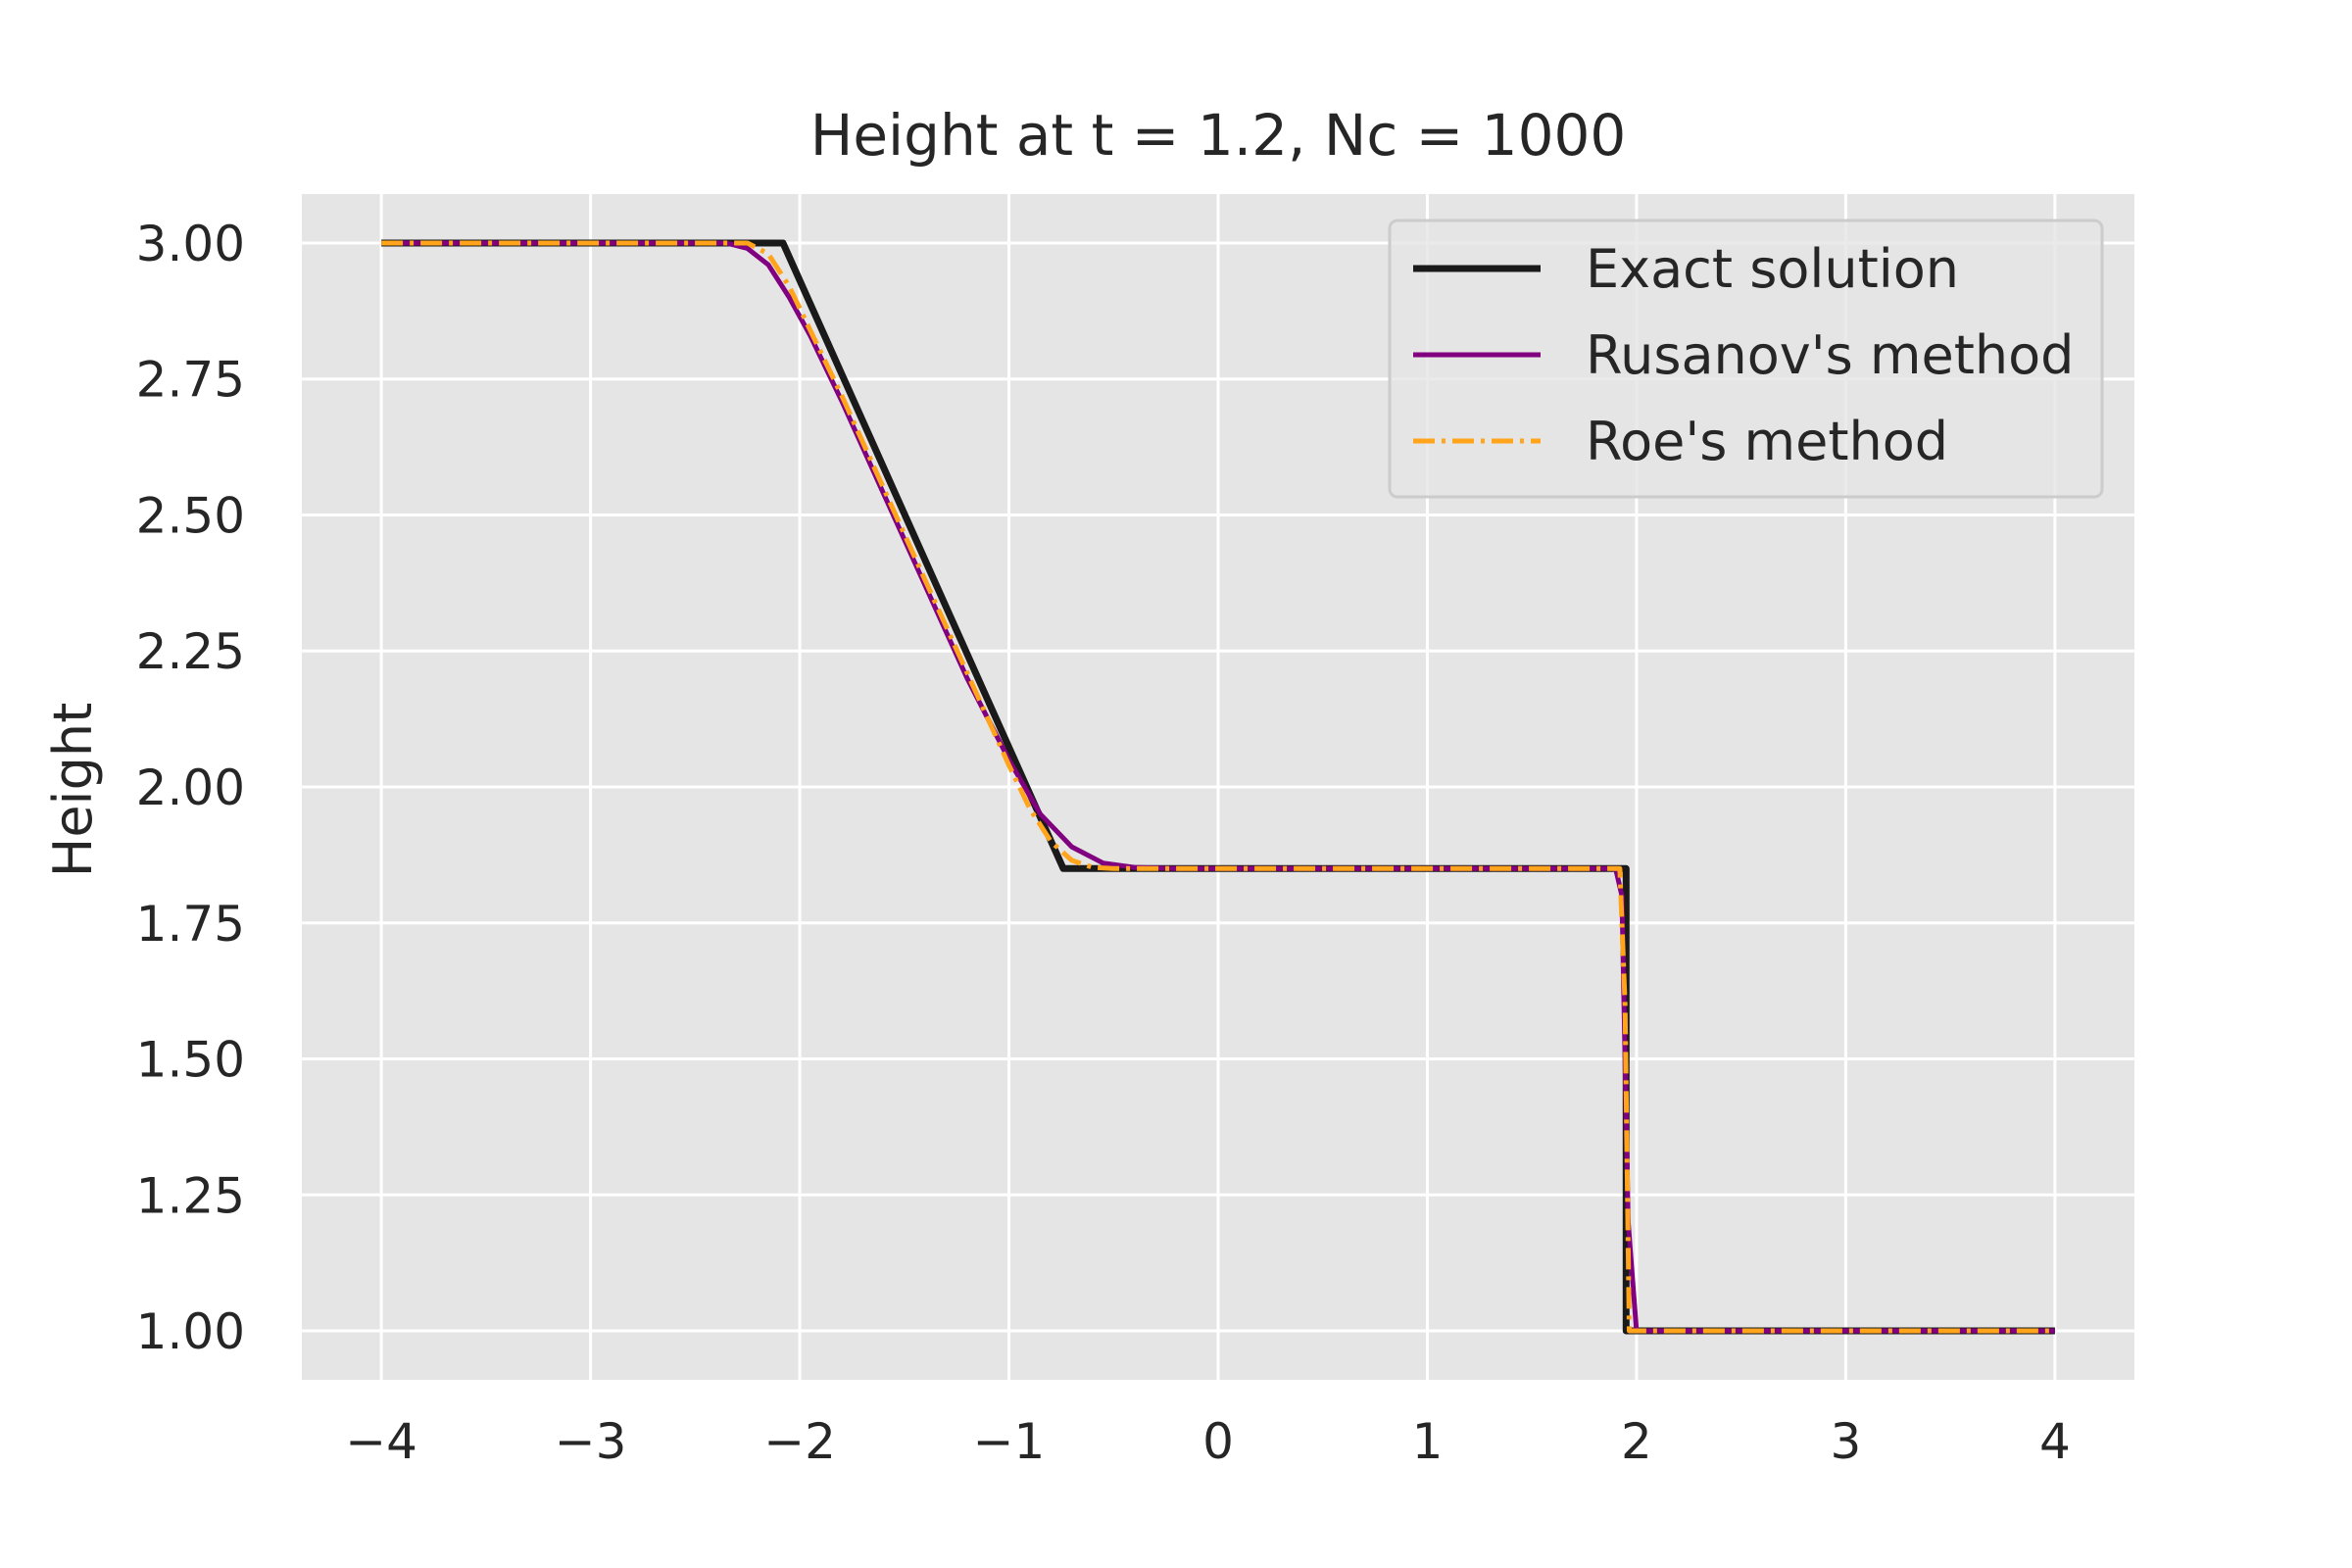 The width and height of the screenshot is (2352, 1568). What do you see at coordinates (1009, 1441) in the screenshot?
I see `x-tick-label: −1` at bounding box center [1009, 1441].